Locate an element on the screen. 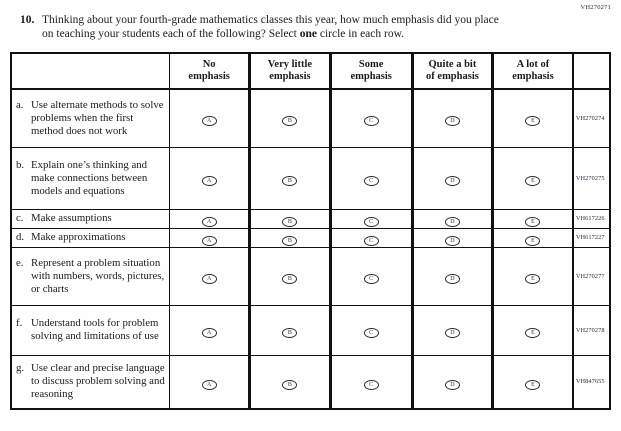 The image size is (621, 431). col-header-quite-a-bit-of-emphasis: Quite a bit of emphasis is located at coordinates (451, 71).